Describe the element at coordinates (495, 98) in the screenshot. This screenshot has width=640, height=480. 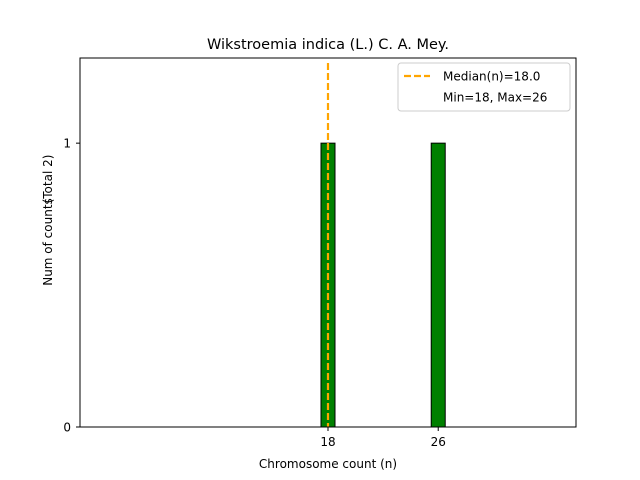
I see `legend-range-label: Min=18, Max=26` at that location.